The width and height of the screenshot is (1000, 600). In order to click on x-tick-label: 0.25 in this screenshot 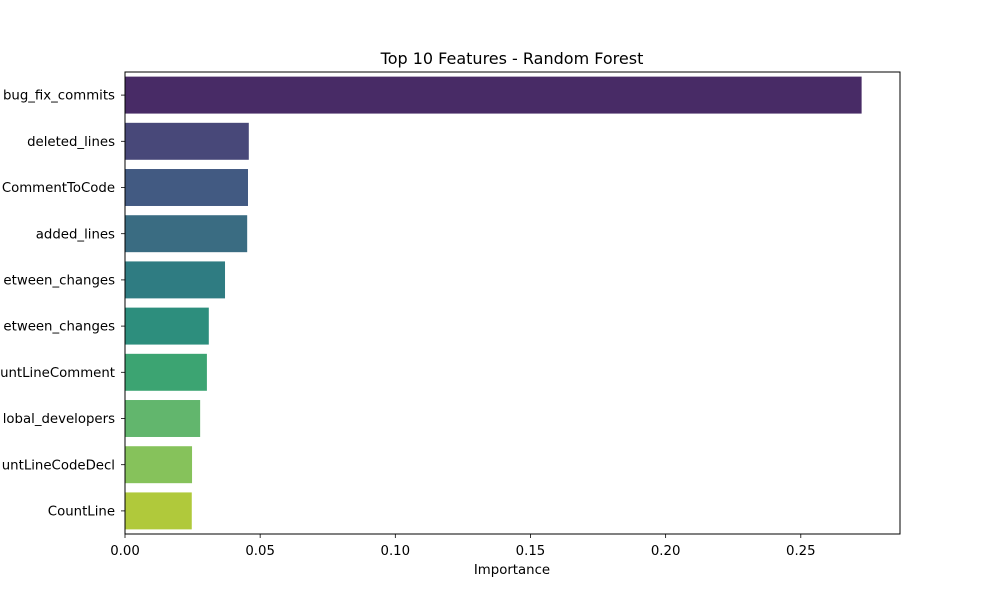, I will do `click(801, 551)`.